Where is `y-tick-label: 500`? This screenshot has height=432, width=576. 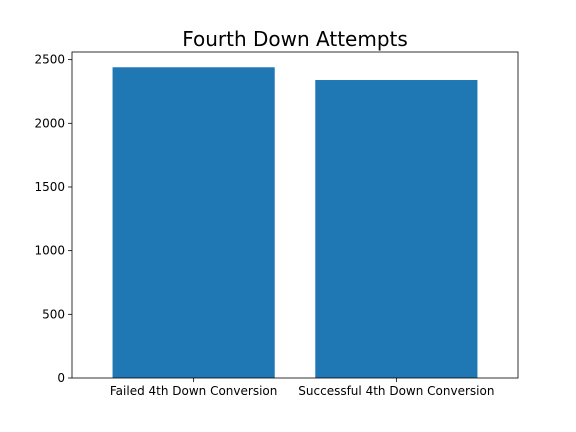 y-tick-label: 500 is located at coordinates (53, 314).